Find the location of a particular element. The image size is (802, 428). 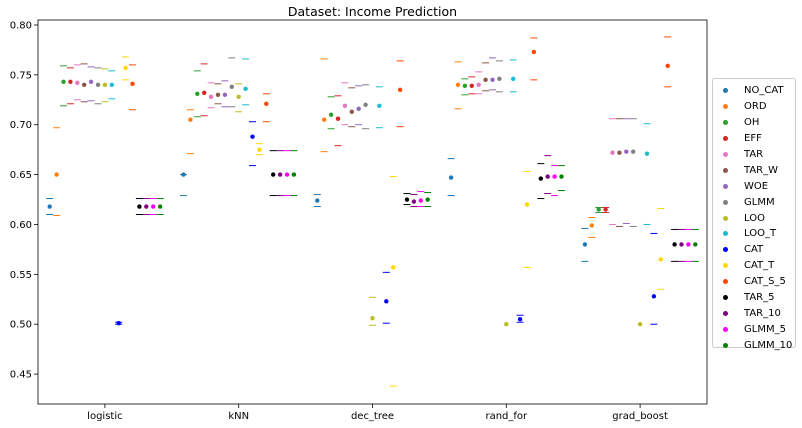

y-tick-label: 0.65 is located at coordinates (21, 175).